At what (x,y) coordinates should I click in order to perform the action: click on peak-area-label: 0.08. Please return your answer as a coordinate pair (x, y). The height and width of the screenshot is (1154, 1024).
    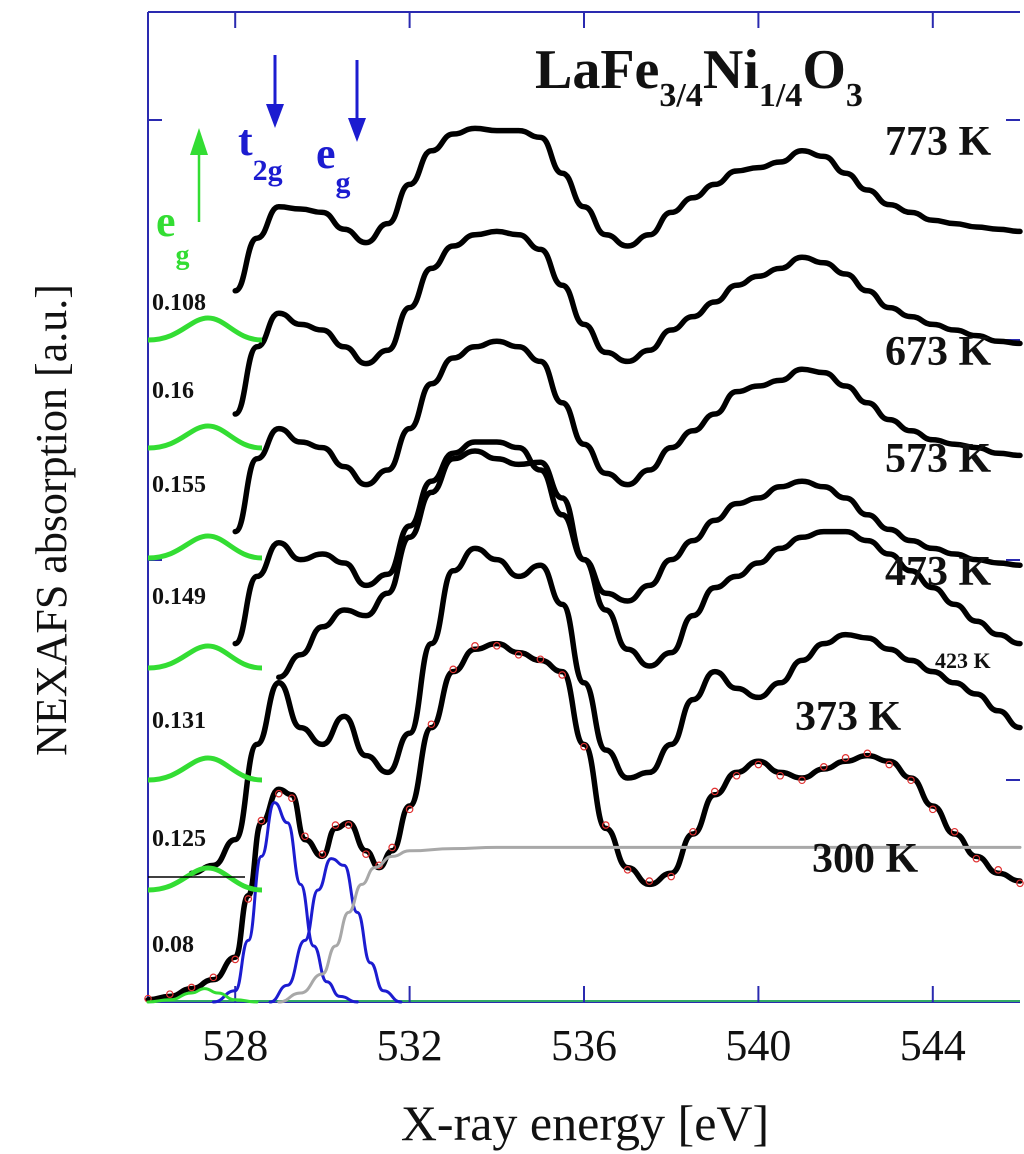
    Looking at the image, I should click on (173, 945).